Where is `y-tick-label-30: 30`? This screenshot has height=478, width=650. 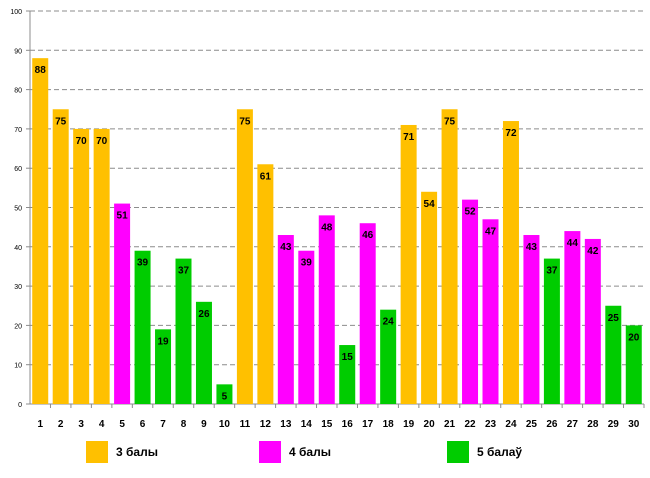
y-tick-label-30: 30 is located at coordinates (18, 287).